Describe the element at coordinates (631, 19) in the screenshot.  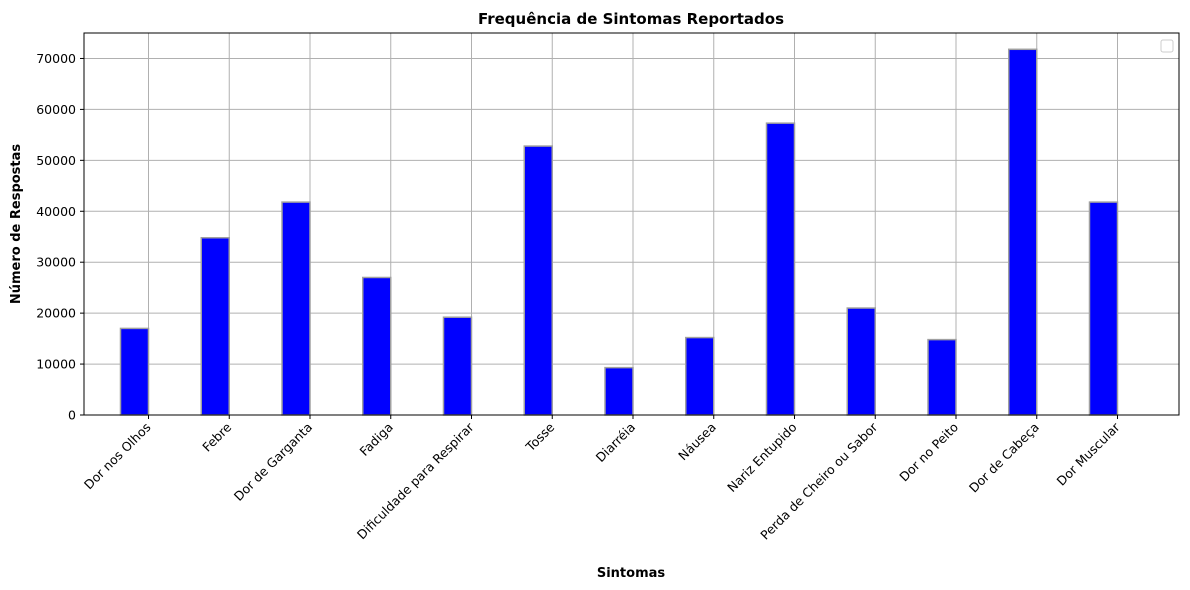
I see `chart-title: Frequência de Sintomas Reportados` at that location.